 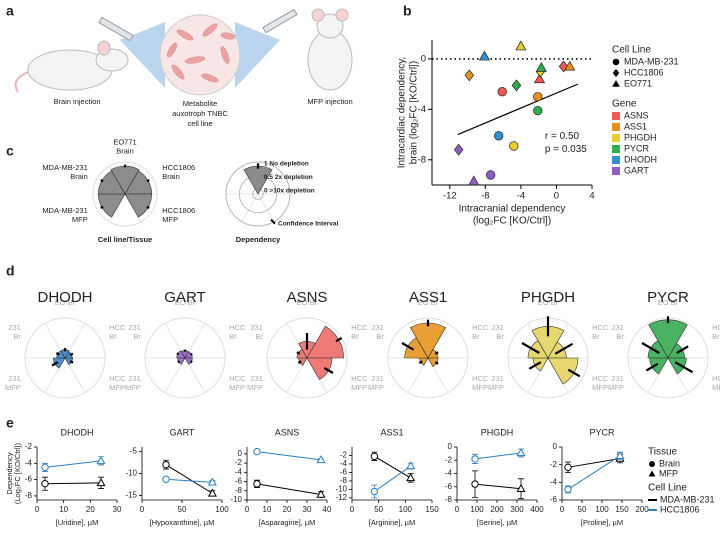 What do you see at coordinates (200, 103) in the screenshot?
I see `illustration-label: Metabolite` at bounding box center [200, 103].